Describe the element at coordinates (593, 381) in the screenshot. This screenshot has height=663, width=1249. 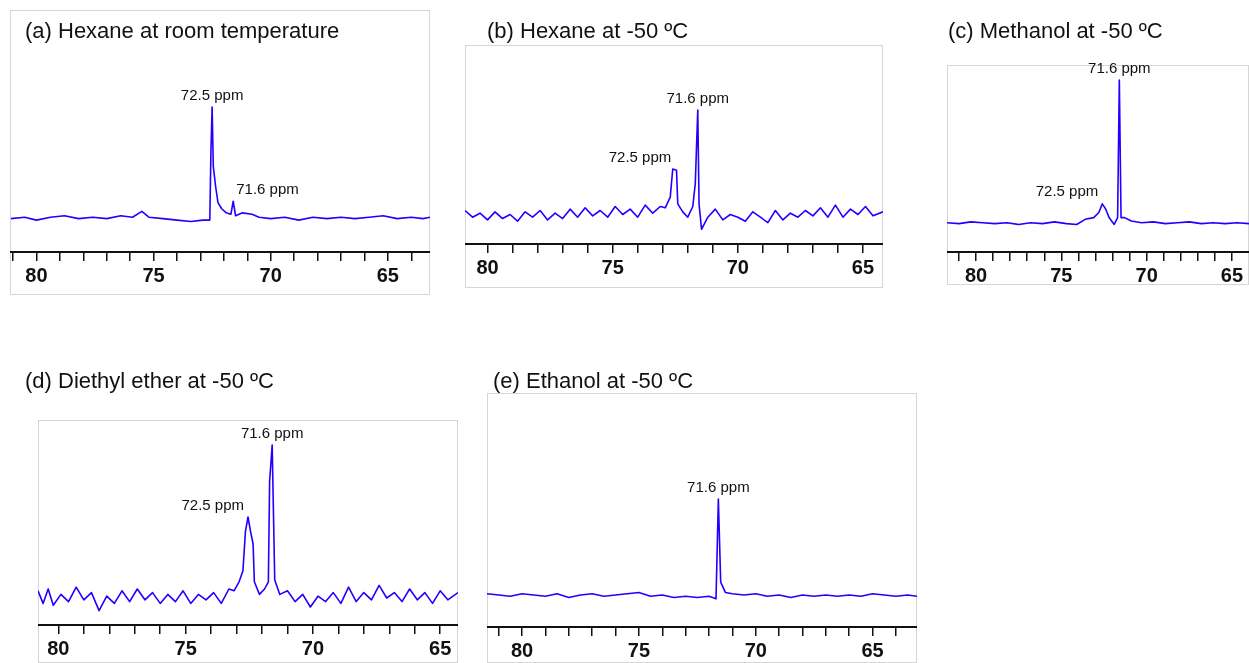
I see `chart-title: (e) Ethanol at -50 ºC` at that location.